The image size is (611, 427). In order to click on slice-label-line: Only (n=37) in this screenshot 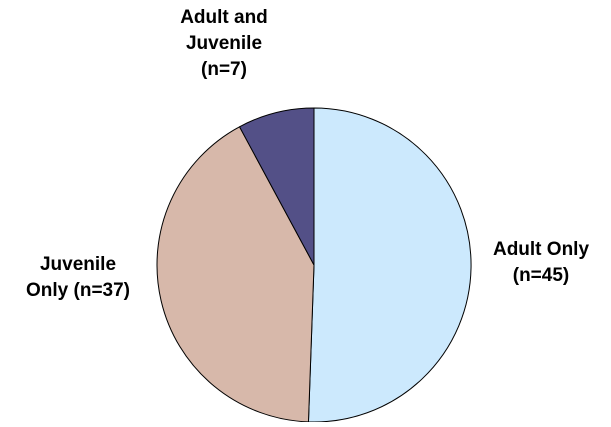, I will do `click(78, 290)`.